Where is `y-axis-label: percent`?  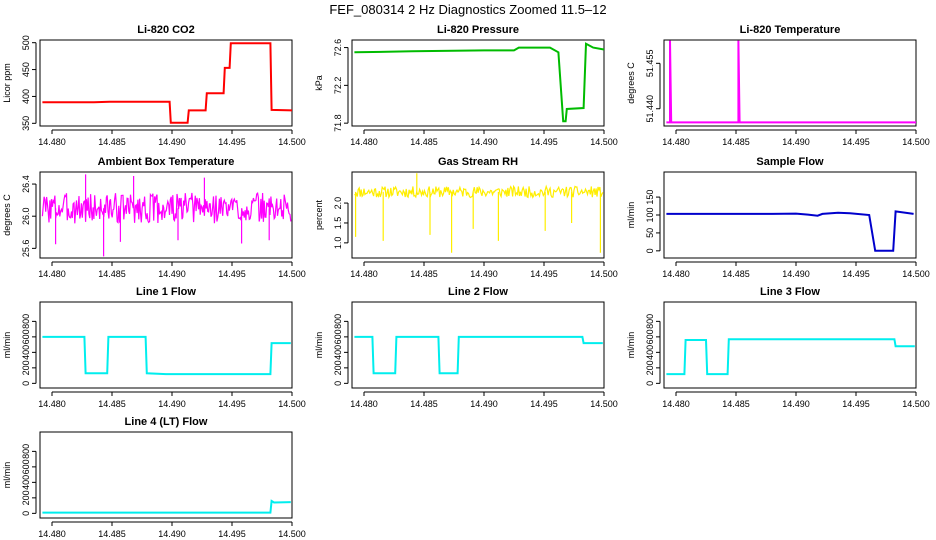 y-axis-label: percent is located at coordinates (319, 214).